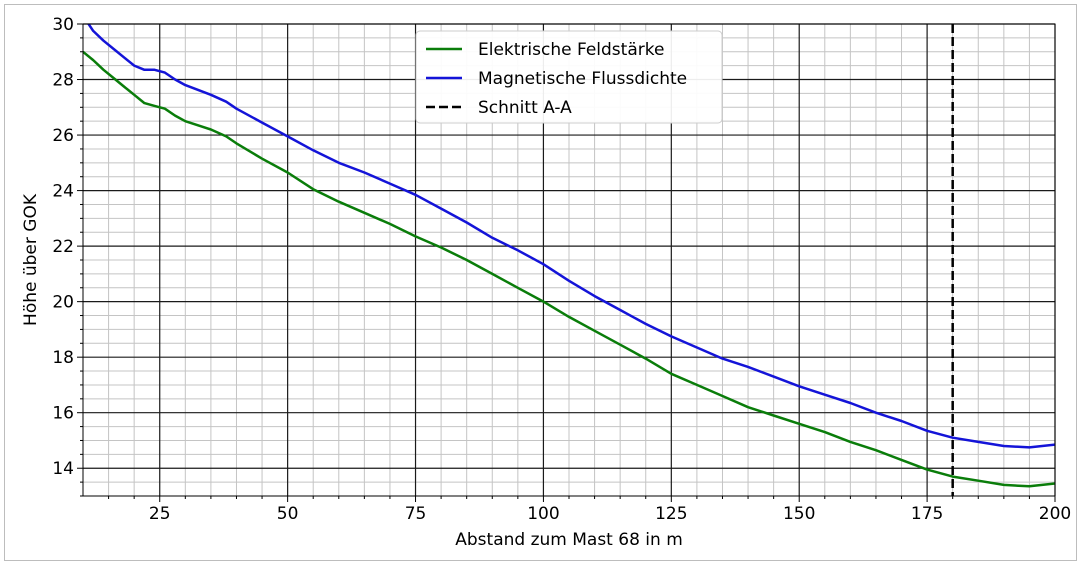 Image resolution: width=1083 pixels, height=567 pixels. I want to click on legend-box, so click(569, 77).